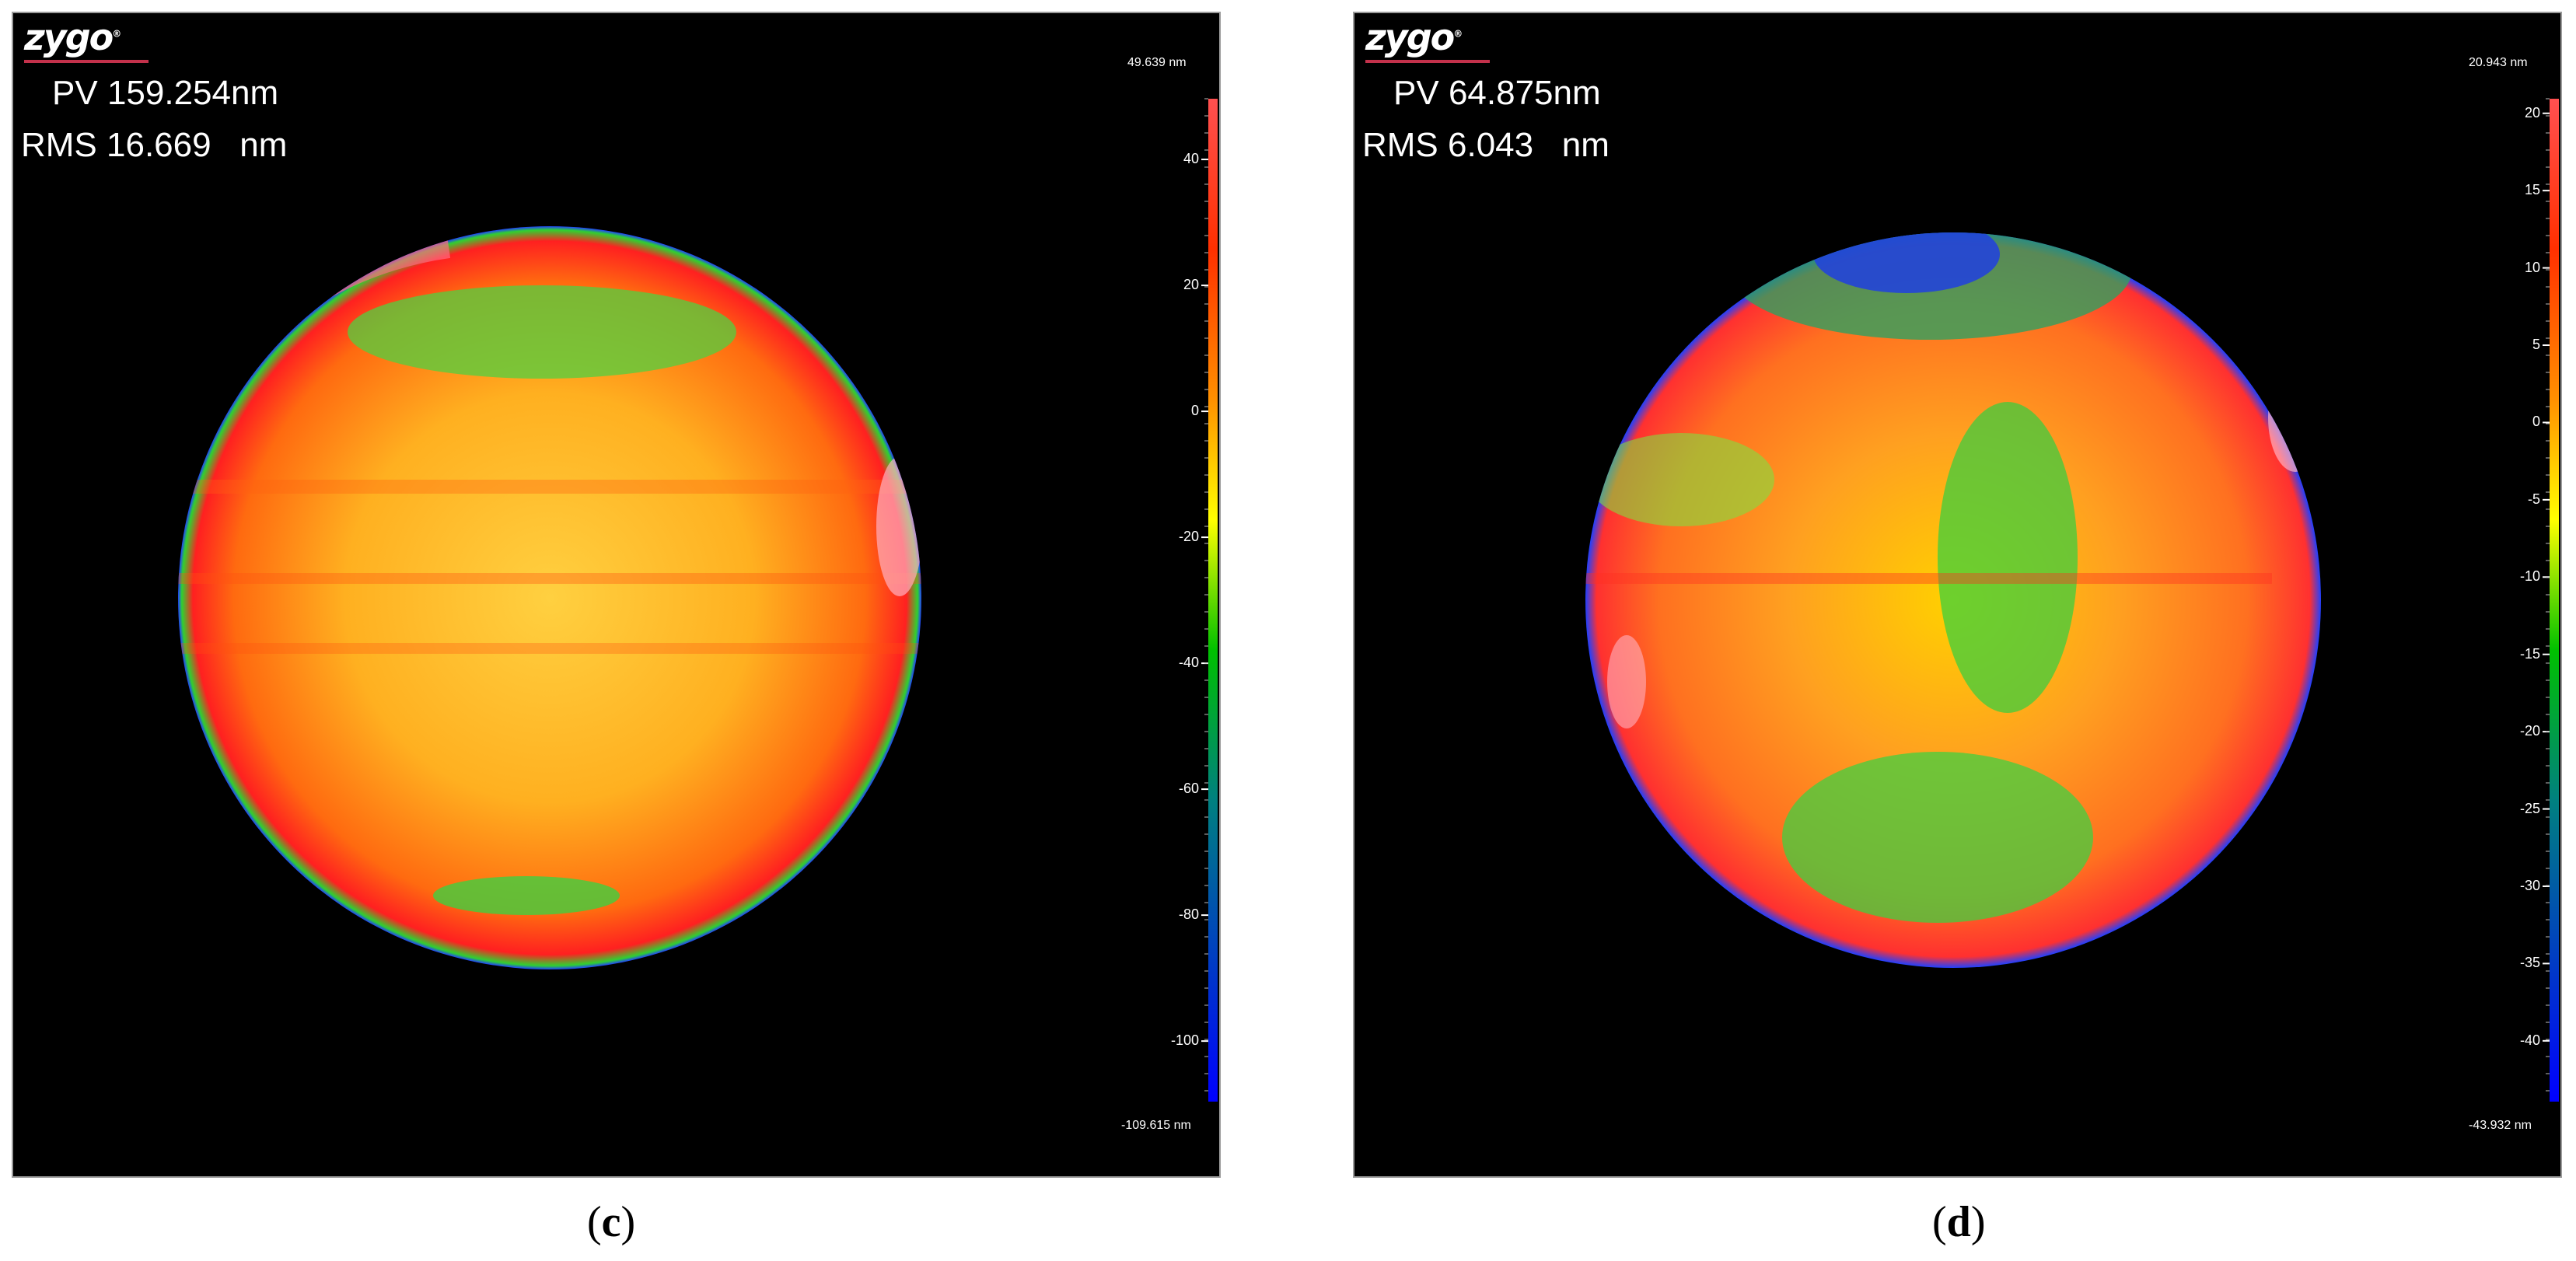  What do you see at coordinates (1188, 915) in the screenshot?
I see `scale-tick-label: -80` at bounding box center [1188, 915].